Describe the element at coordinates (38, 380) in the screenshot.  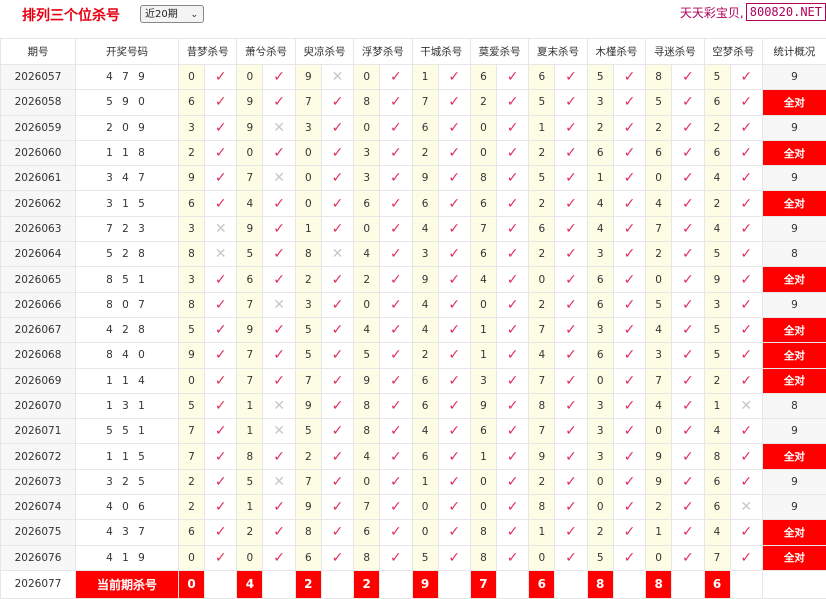
I see `issue-number: 2026069` at that location.